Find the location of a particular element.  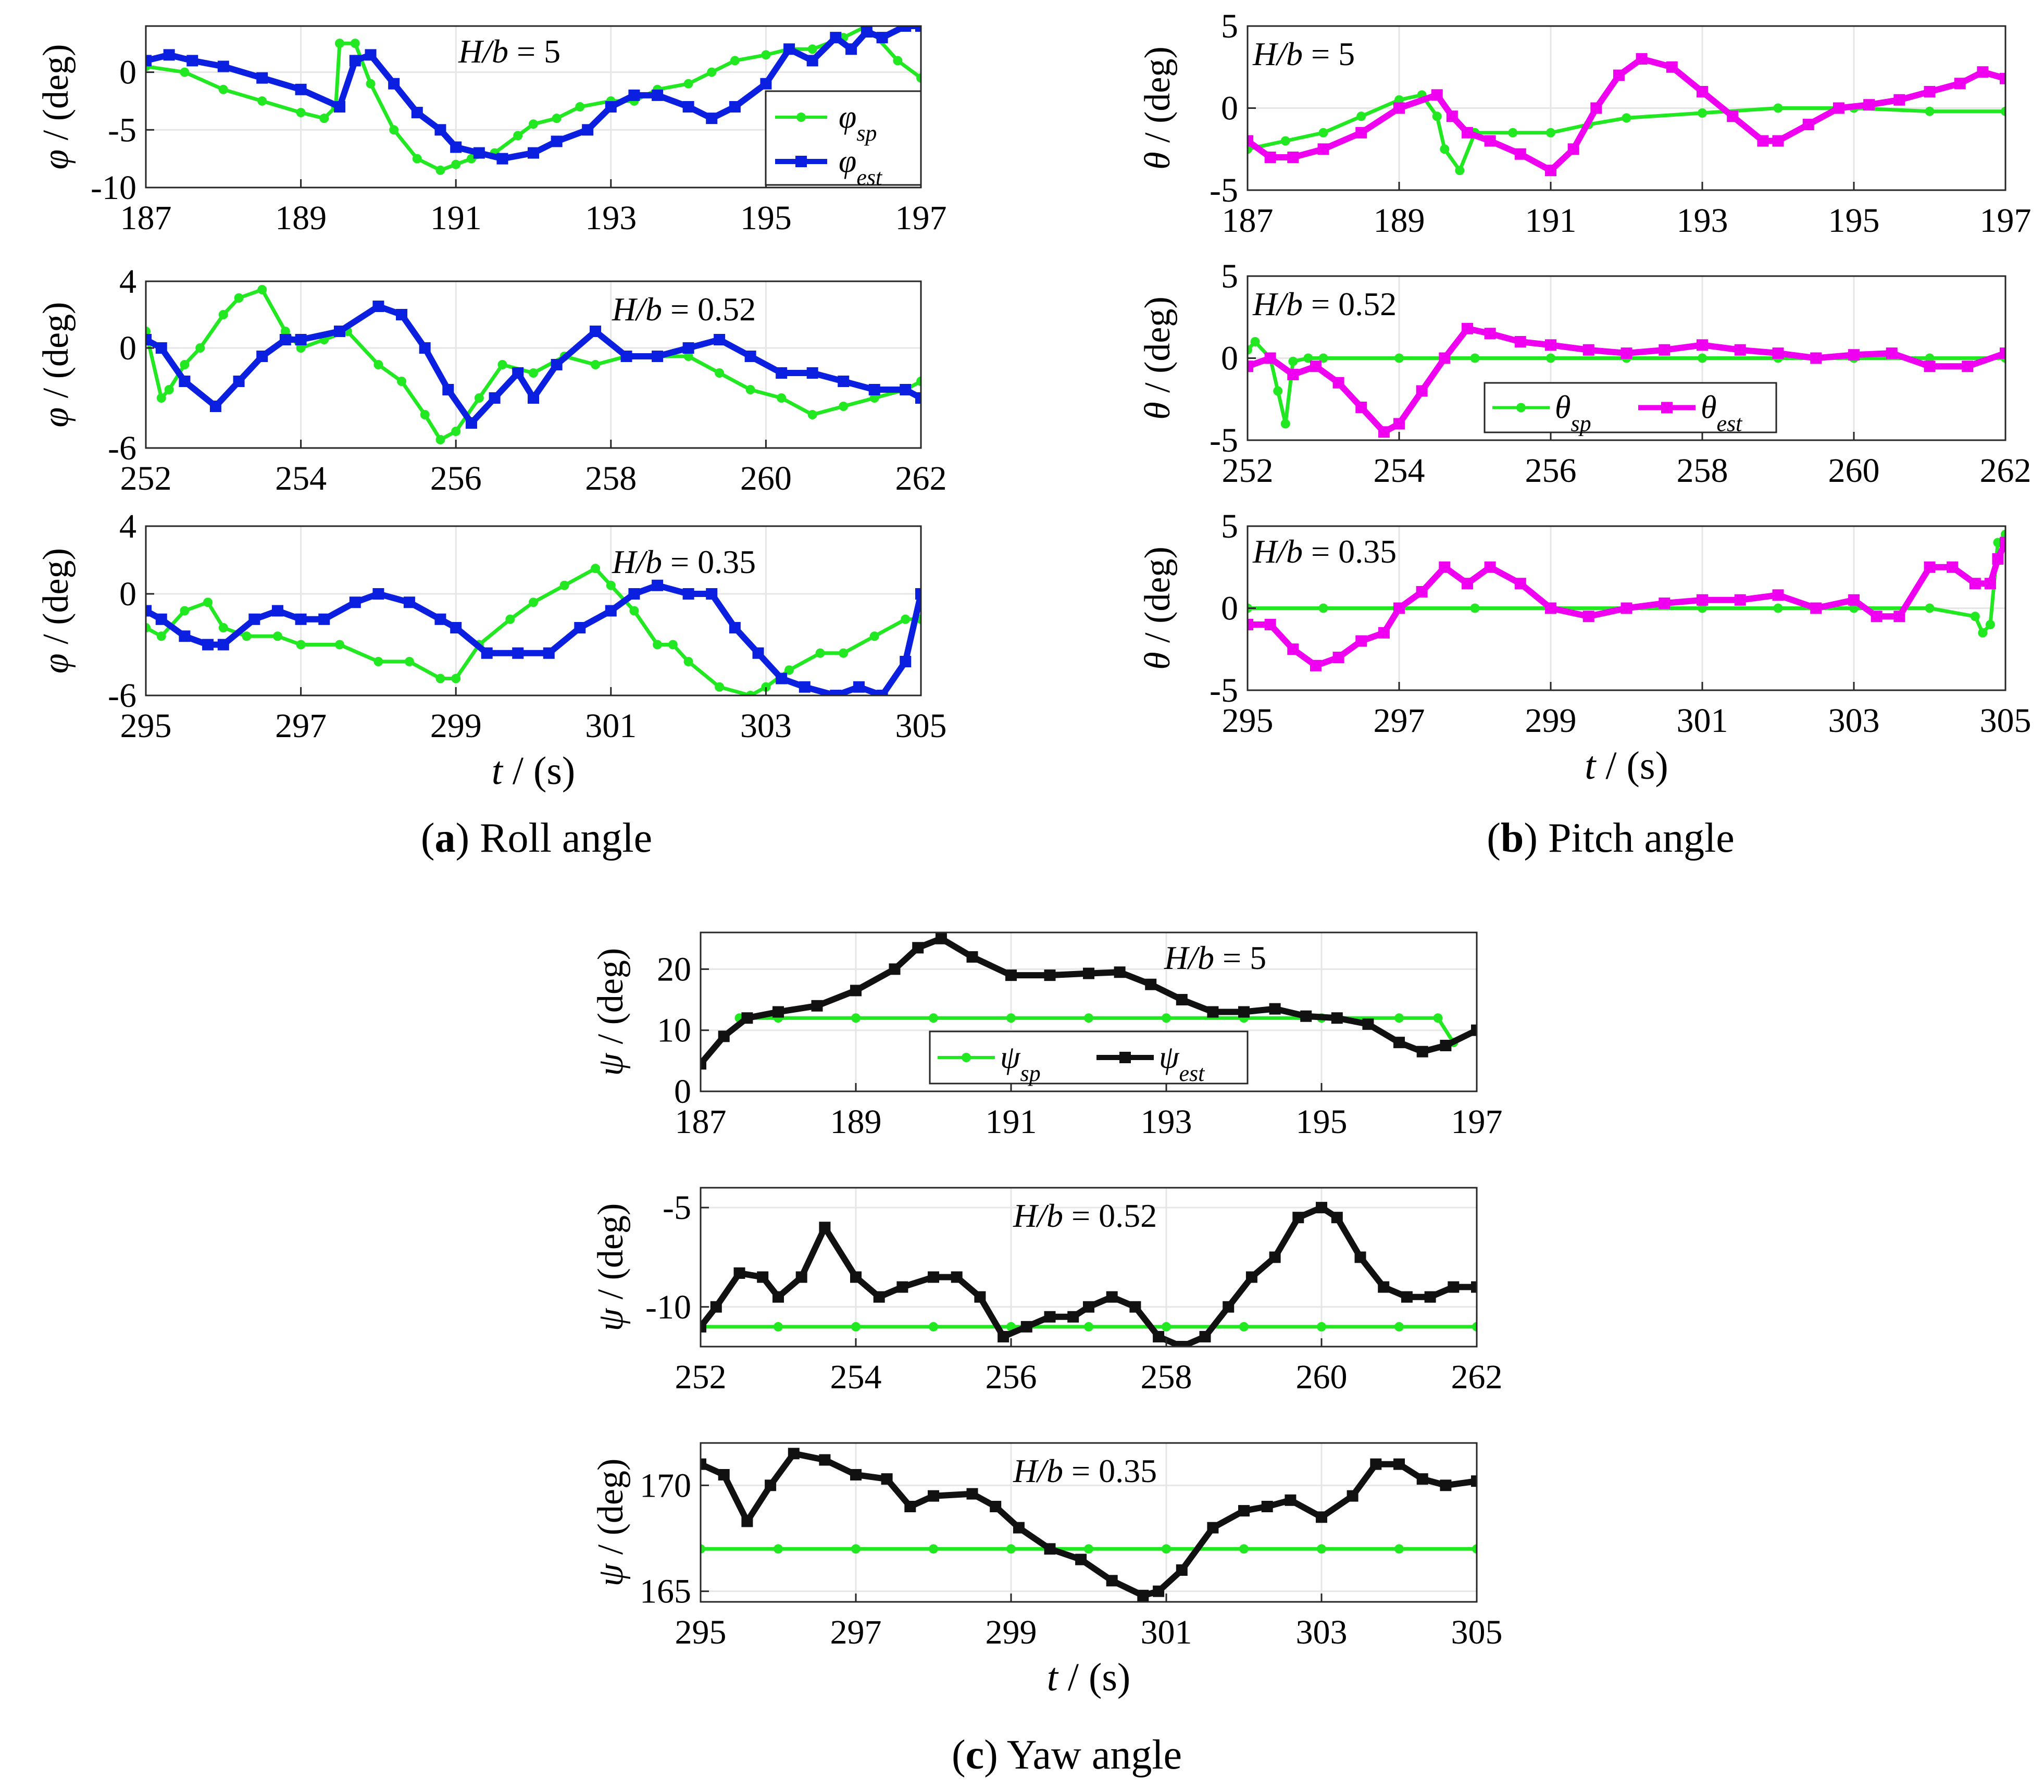

x-tick-label: 254 is located at coordinates (301, 478).